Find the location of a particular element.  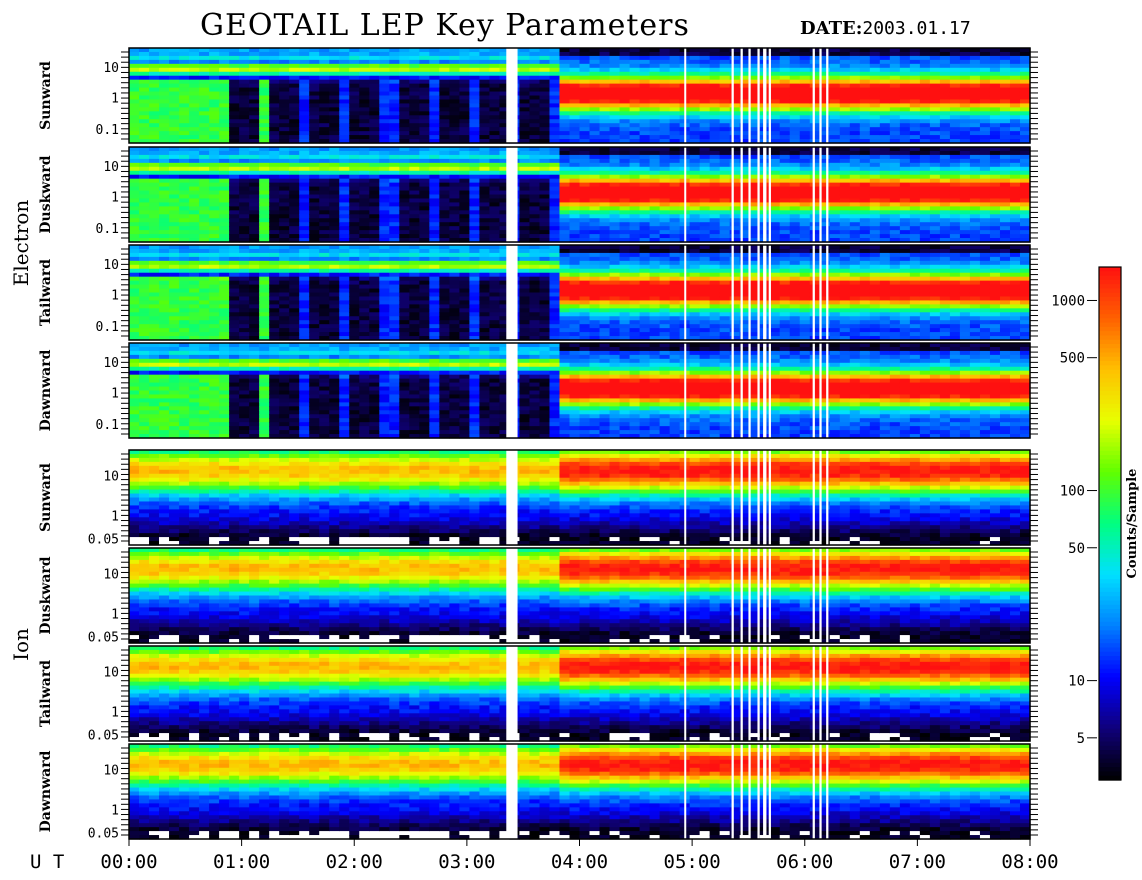

data-gap is located at coordinates (732, 95).